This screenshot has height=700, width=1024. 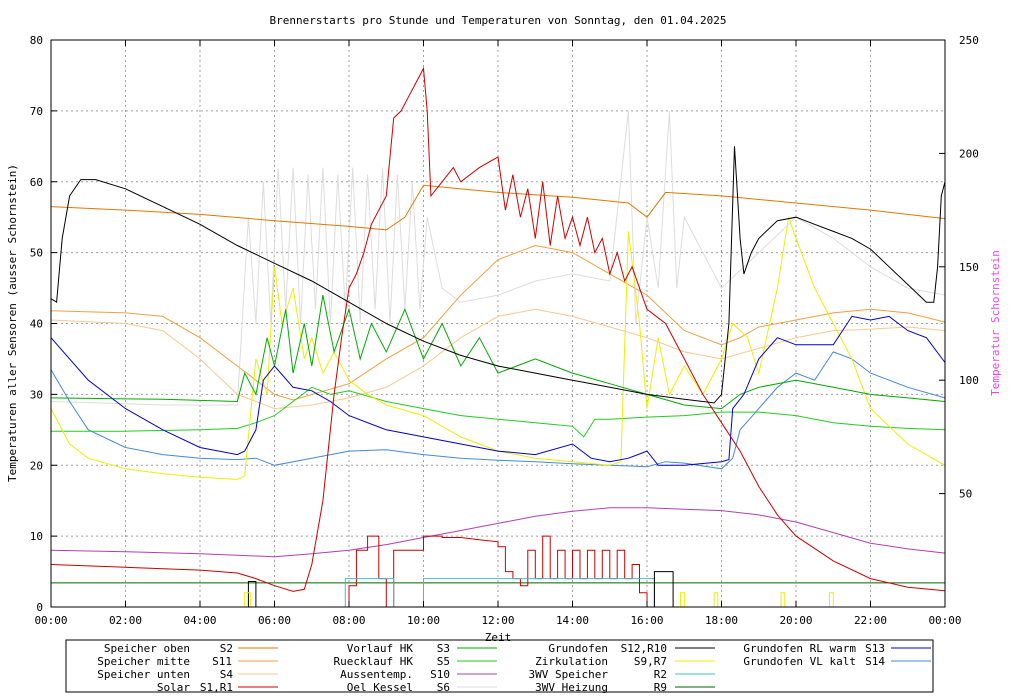 I want to click on x-tick-label: 10:00, so click(x=423, y=620).